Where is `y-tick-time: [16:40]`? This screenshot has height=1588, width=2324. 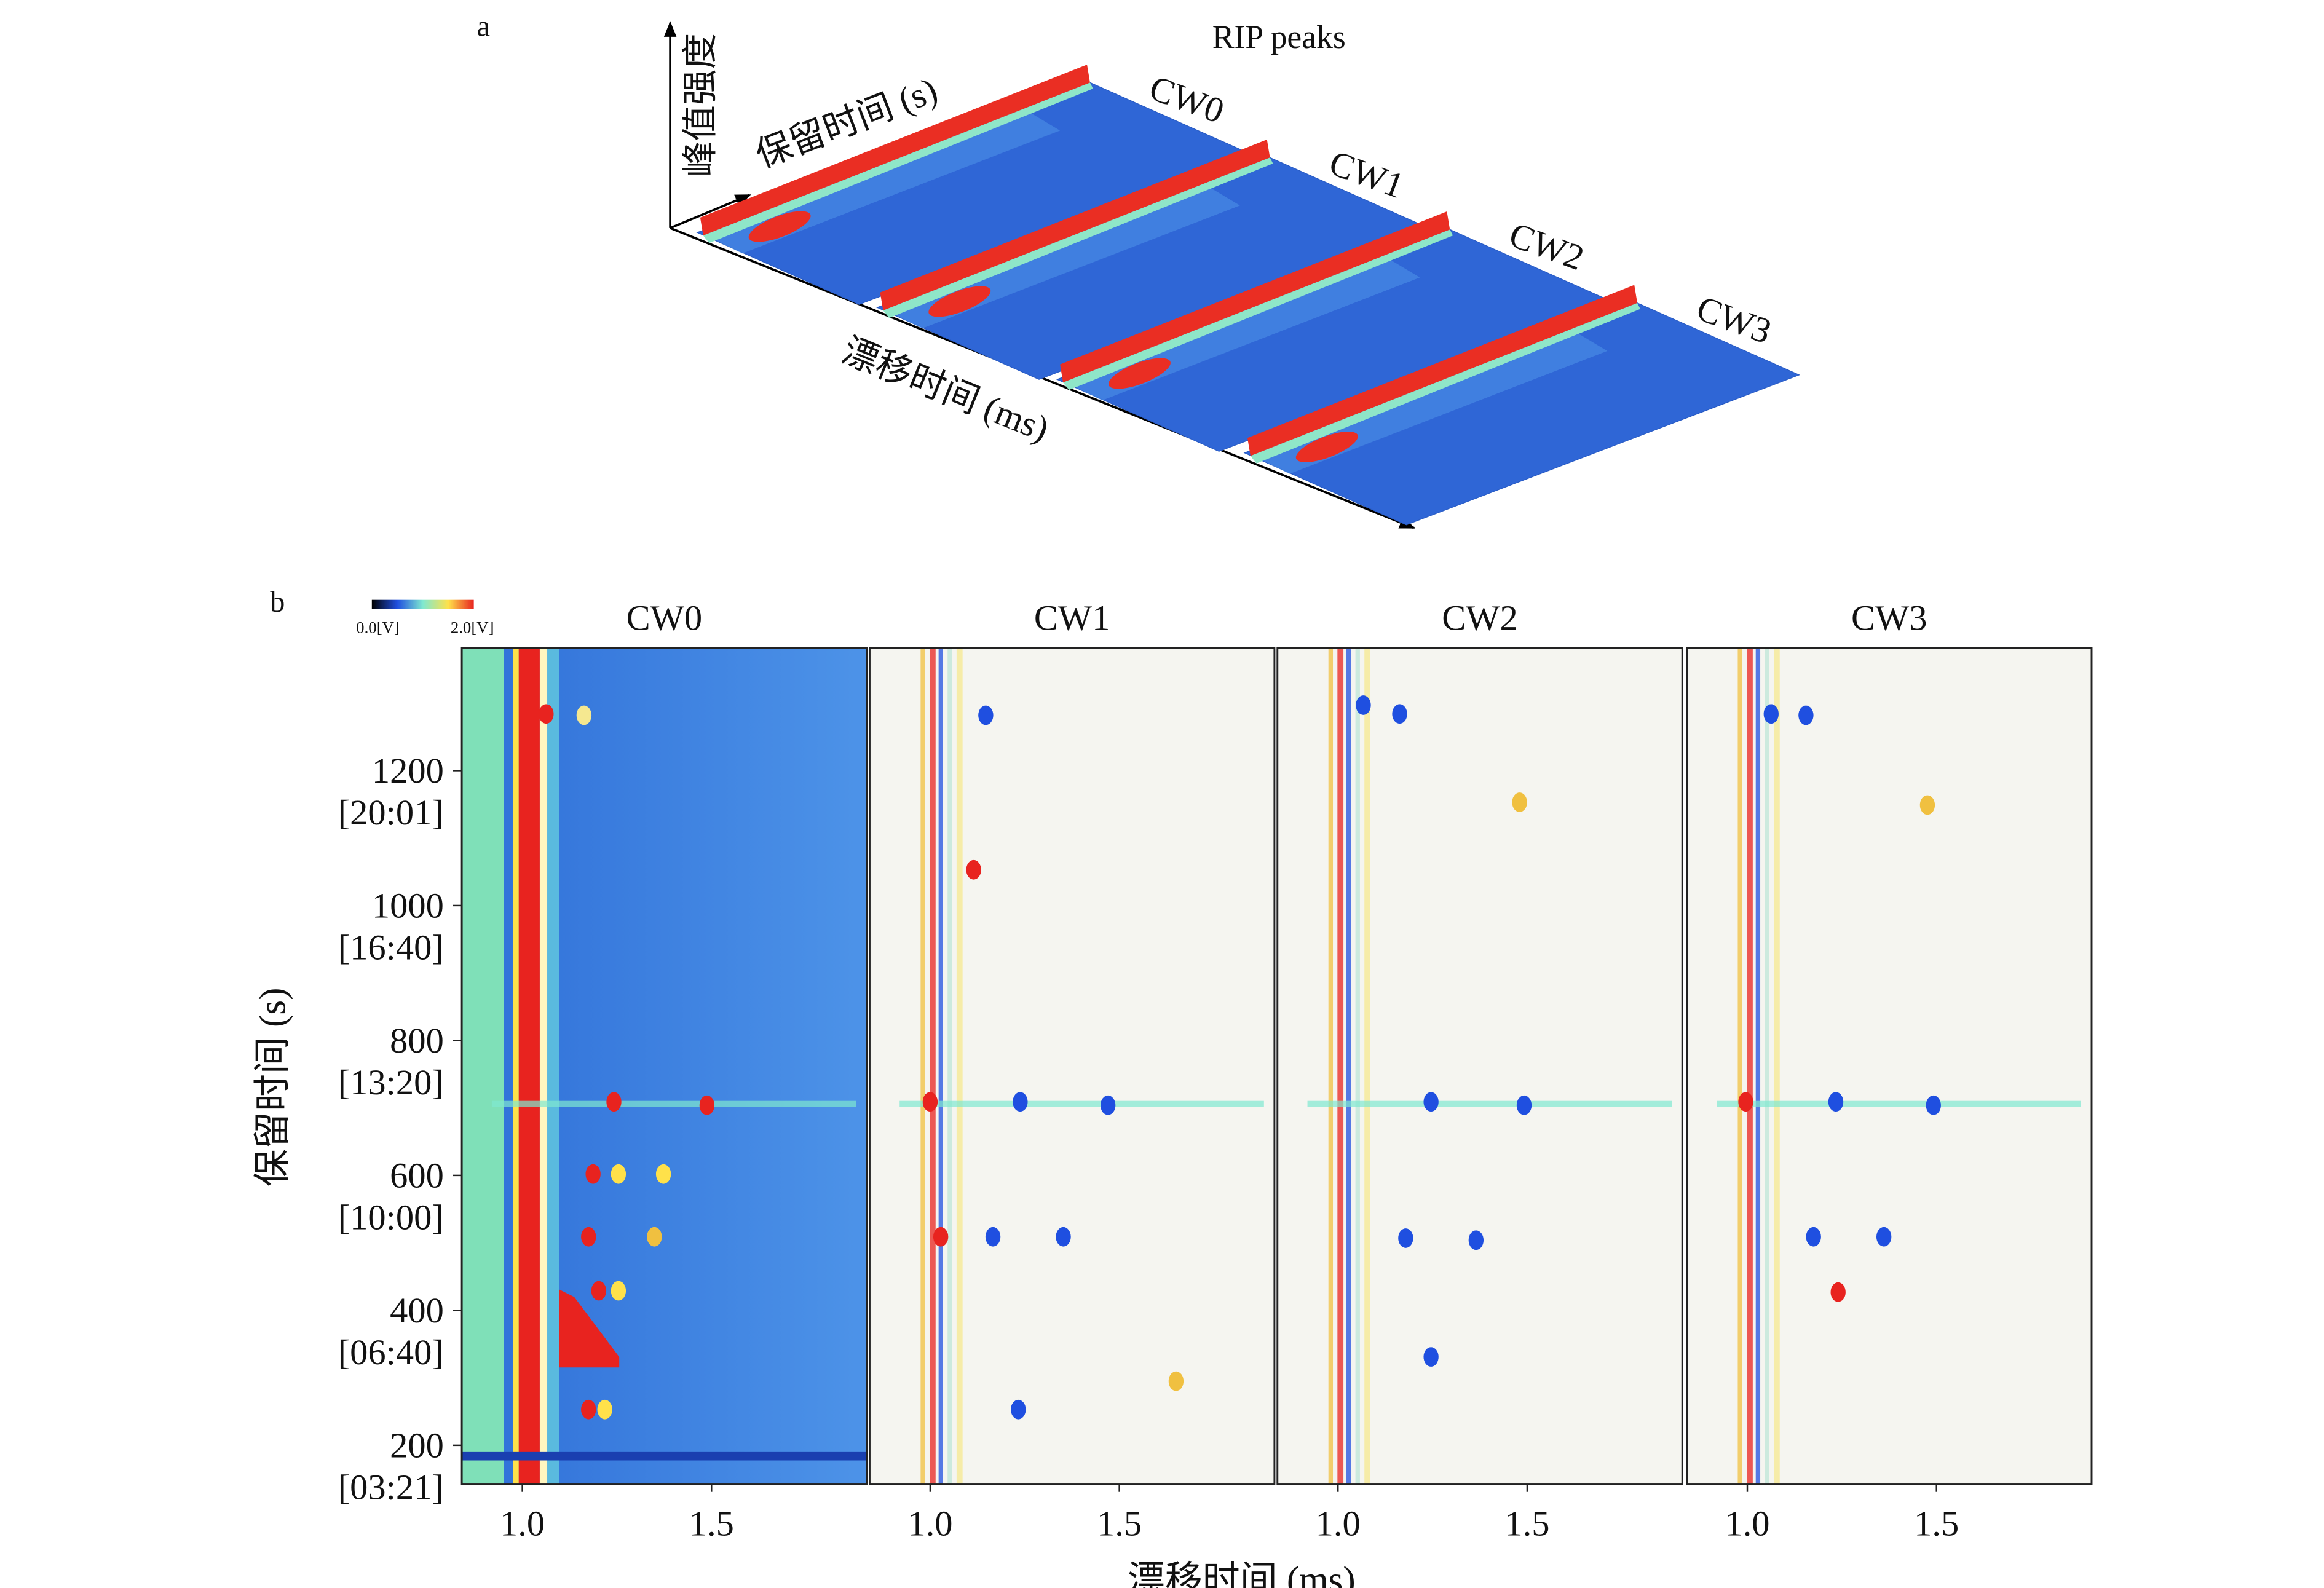
y-tick-time: [16:40] is located at coordinates (391, 948).